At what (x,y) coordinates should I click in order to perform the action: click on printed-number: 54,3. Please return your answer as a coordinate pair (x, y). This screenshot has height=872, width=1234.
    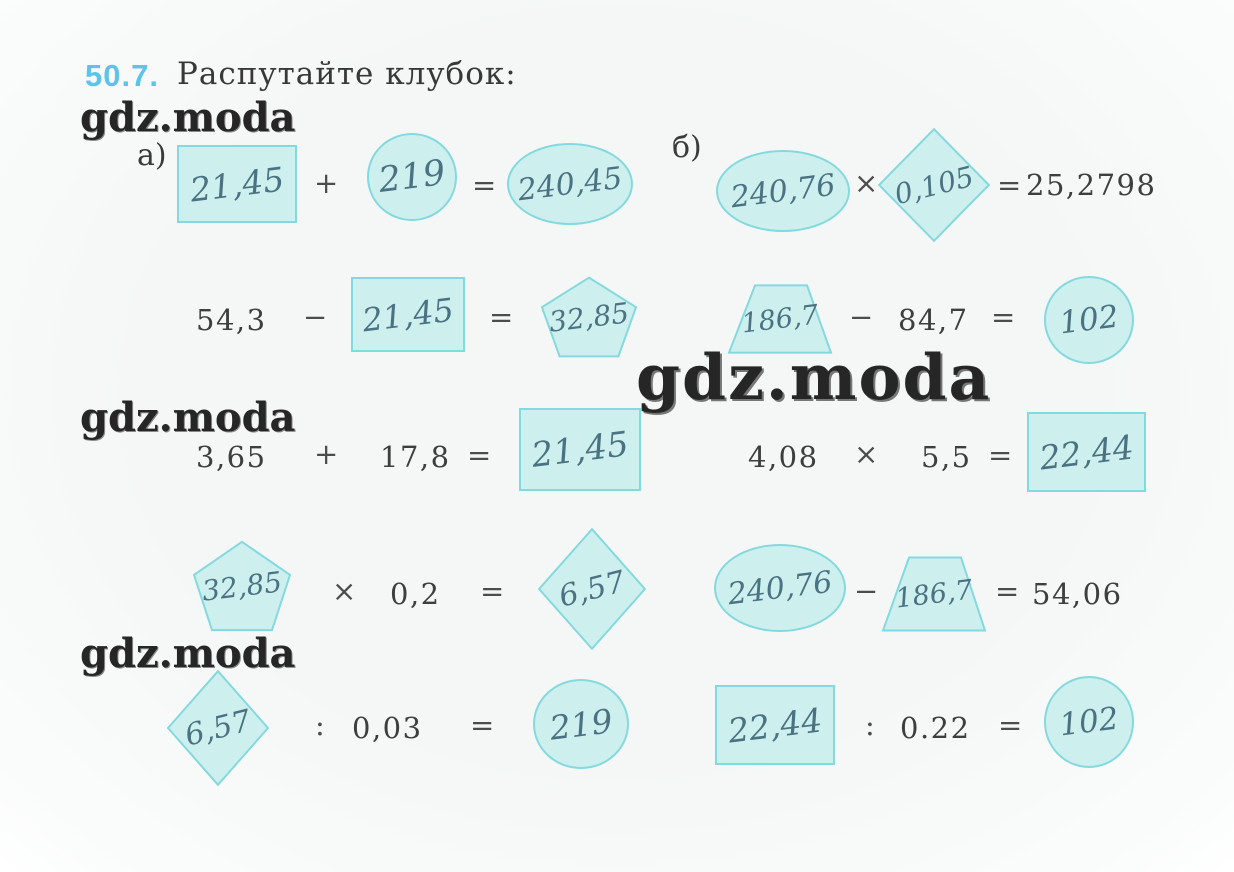
    Looking at the image, I should click on (231, 320).